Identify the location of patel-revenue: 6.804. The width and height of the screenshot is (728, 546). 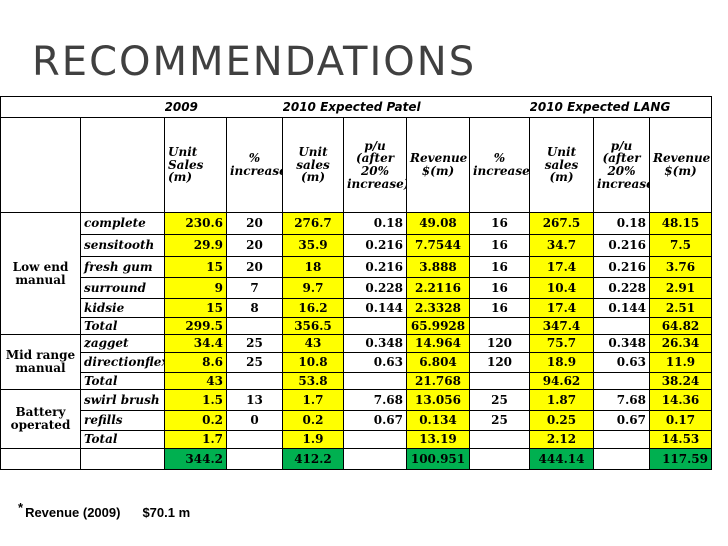
(438, 362).